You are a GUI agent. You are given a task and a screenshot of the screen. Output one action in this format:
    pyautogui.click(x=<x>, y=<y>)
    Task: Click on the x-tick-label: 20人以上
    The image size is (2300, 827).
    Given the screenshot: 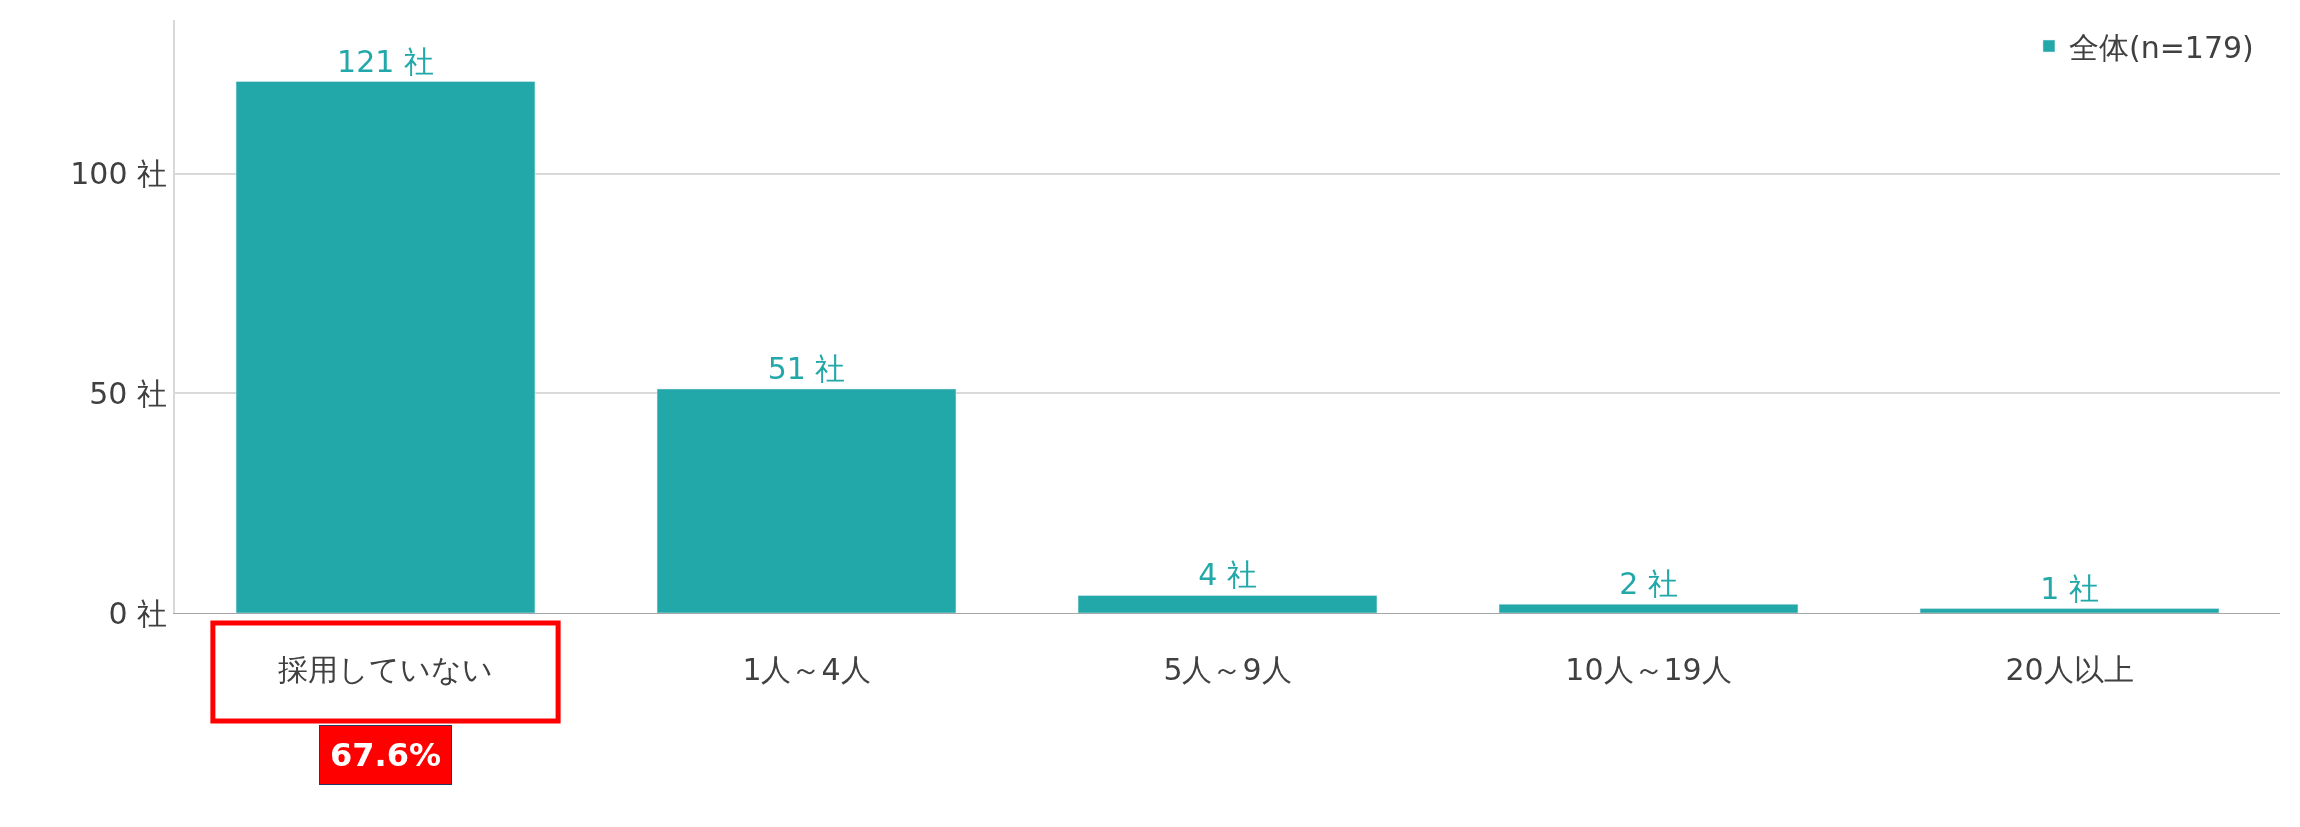 What is the action you would take?
    pyautogui.click(x=2069, y=669)
    